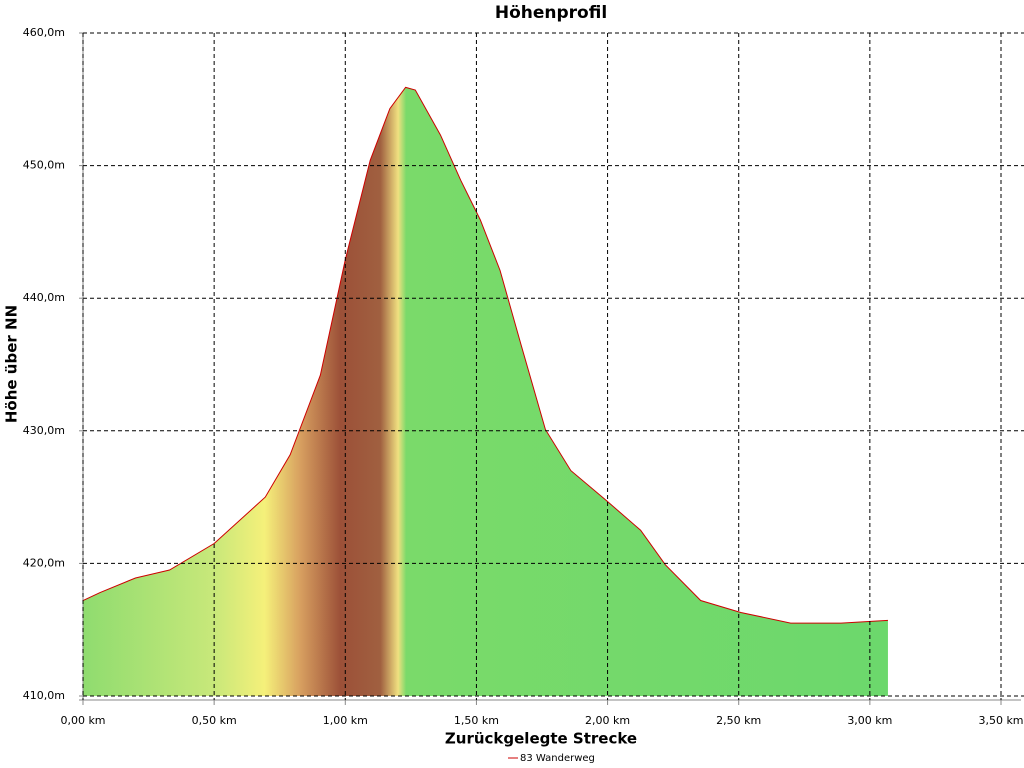 This screenshot has width=1024, height=768. What do you see at coordinates (44, 430) in the screenshot?
I see `y-tick-label: 430,0m` at bounding box center [44, 430].